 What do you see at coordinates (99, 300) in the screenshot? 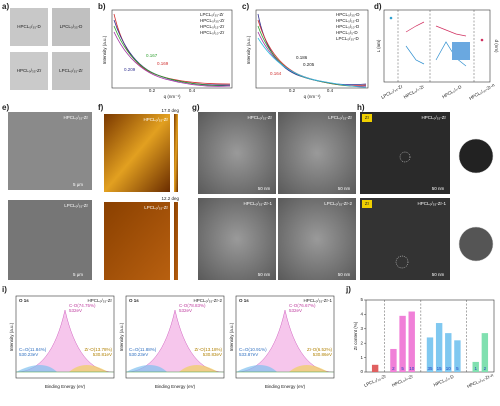
I see `panel-title: HPCL₀/₃₅-Zr` at bounding box center [99, 300].